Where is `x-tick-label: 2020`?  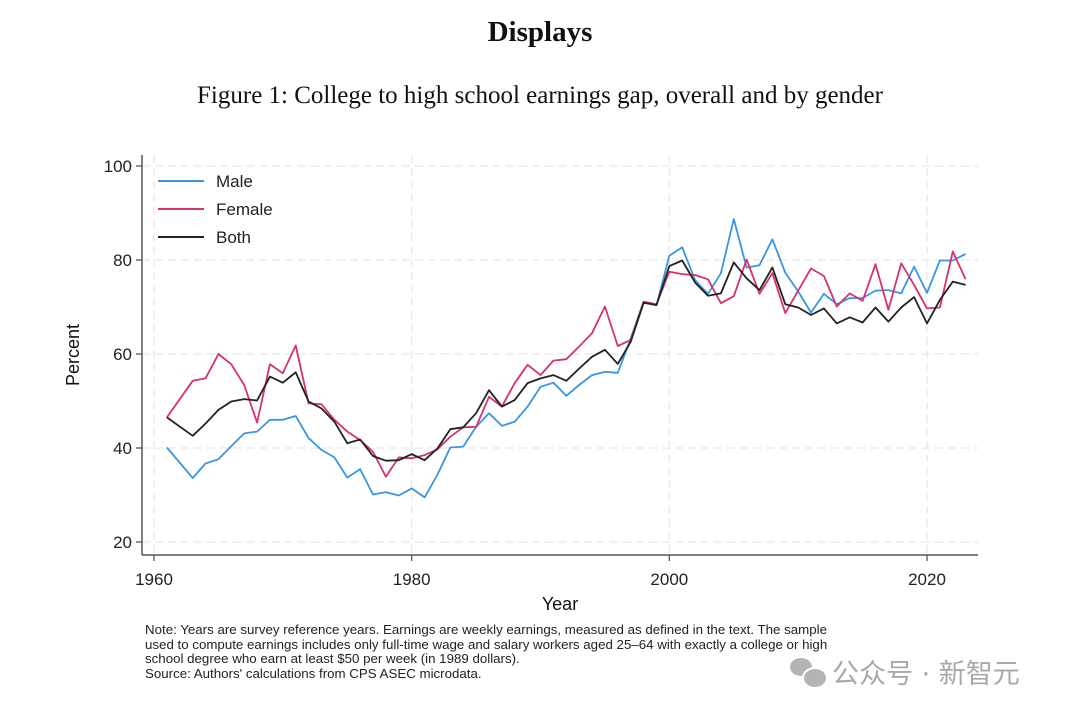
x-tick-label: 2020 is located at coordinates (927, 579).